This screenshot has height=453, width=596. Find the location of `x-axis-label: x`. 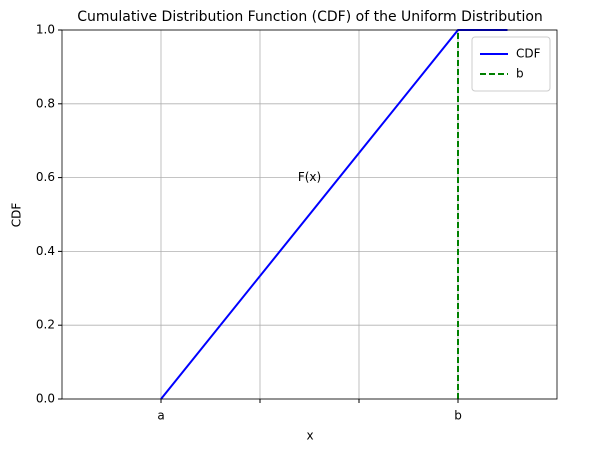

x-axis-label: x is located at coordinates (309, 436).